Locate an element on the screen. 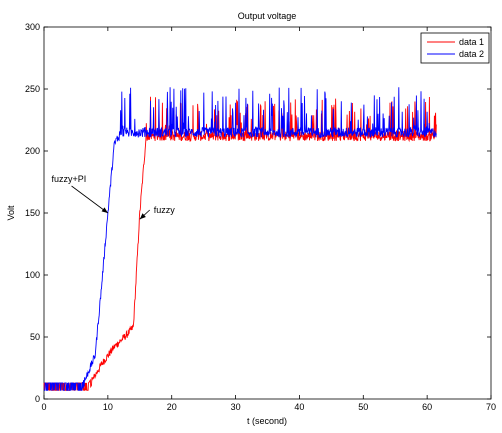 This screenshot has width=502, height=433. y-axis-label: Volt is located at coordinates (11, 213).